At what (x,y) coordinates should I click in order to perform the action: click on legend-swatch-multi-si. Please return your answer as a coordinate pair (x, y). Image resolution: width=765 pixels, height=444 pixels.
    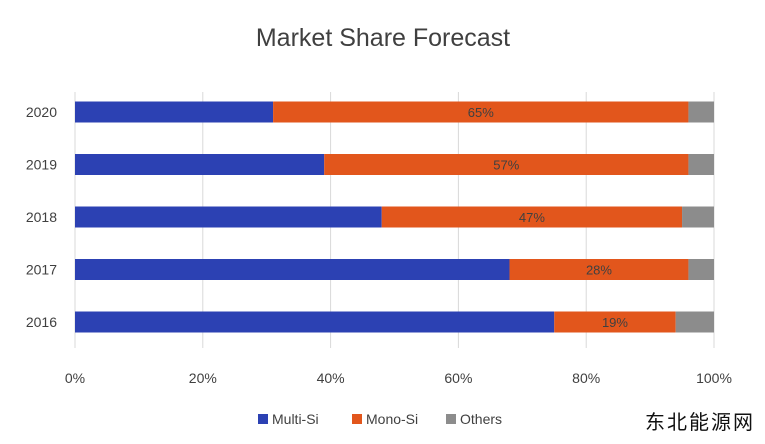
    Looking at the image, I should click on (263, 419).